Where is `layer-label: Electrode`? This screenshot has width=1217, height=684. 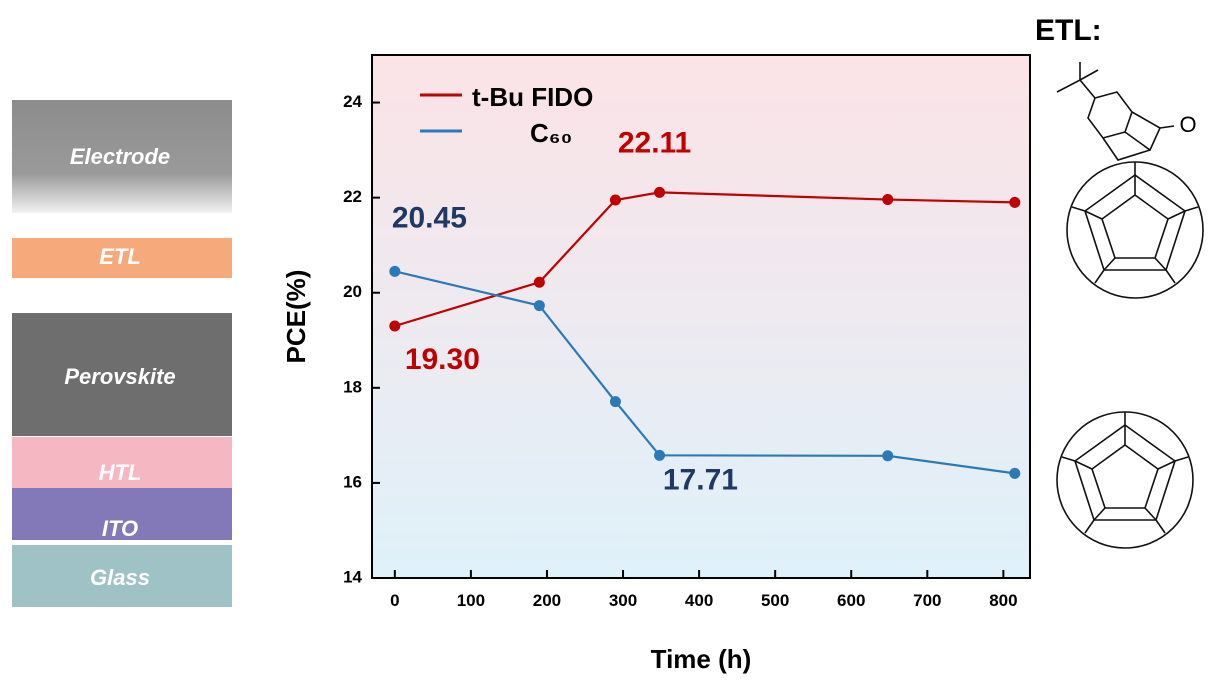
layer-label: Electrode is located at coordinates (120, 156).